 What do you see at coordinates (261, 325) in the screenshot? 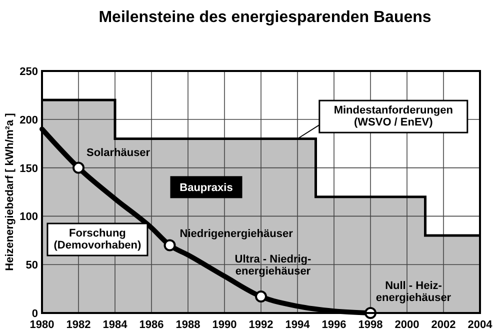
I see `x-tick-label: 1992` at bounding box center [261, 325].